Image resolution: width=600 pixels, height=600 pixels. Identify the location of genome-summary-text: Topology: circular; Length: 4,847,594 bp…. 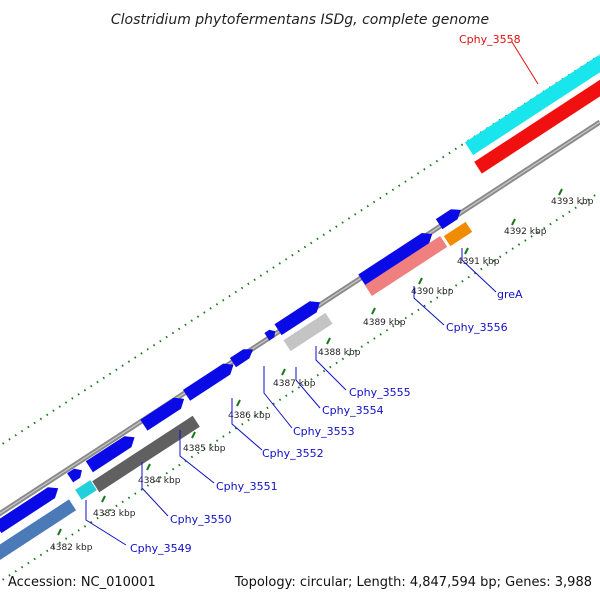
(413, 582).